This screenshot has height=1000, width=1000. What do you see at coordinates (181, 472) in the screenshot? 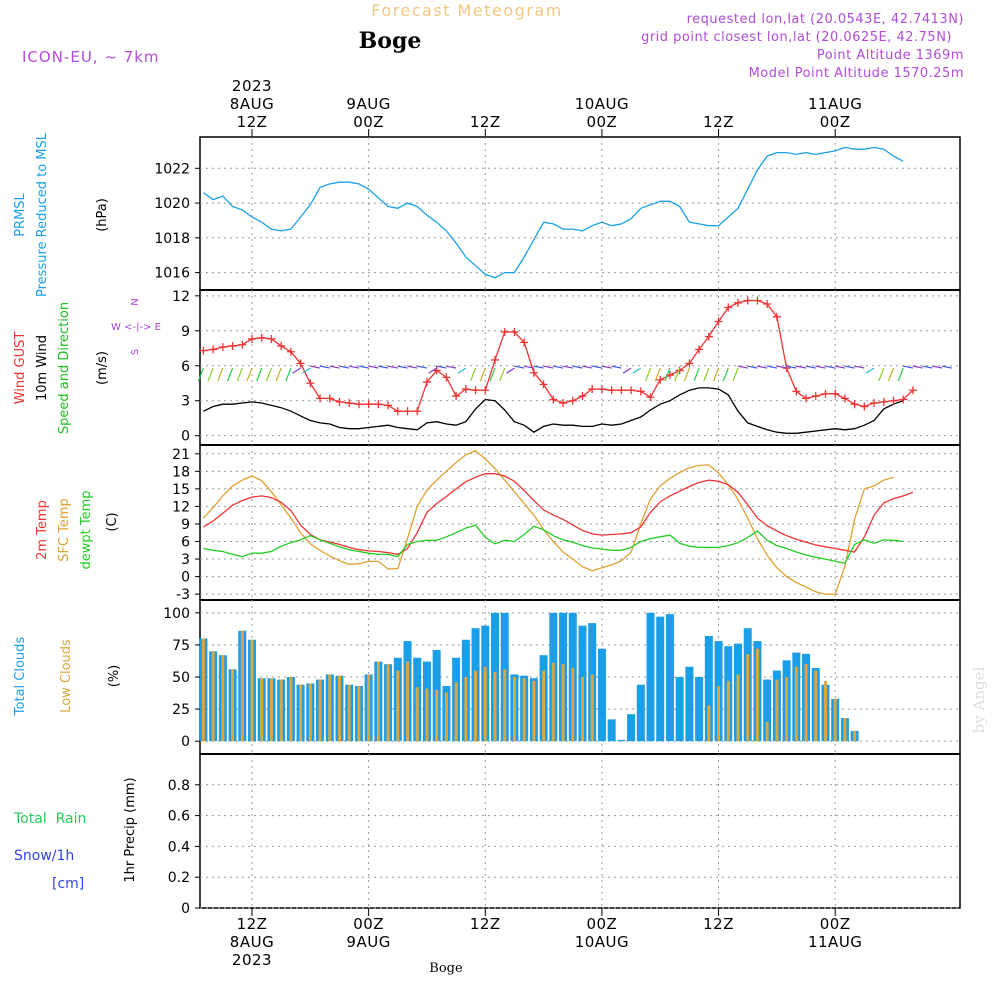
I see `ytick-label-temperature: 18` at bounding box center [181, 472].